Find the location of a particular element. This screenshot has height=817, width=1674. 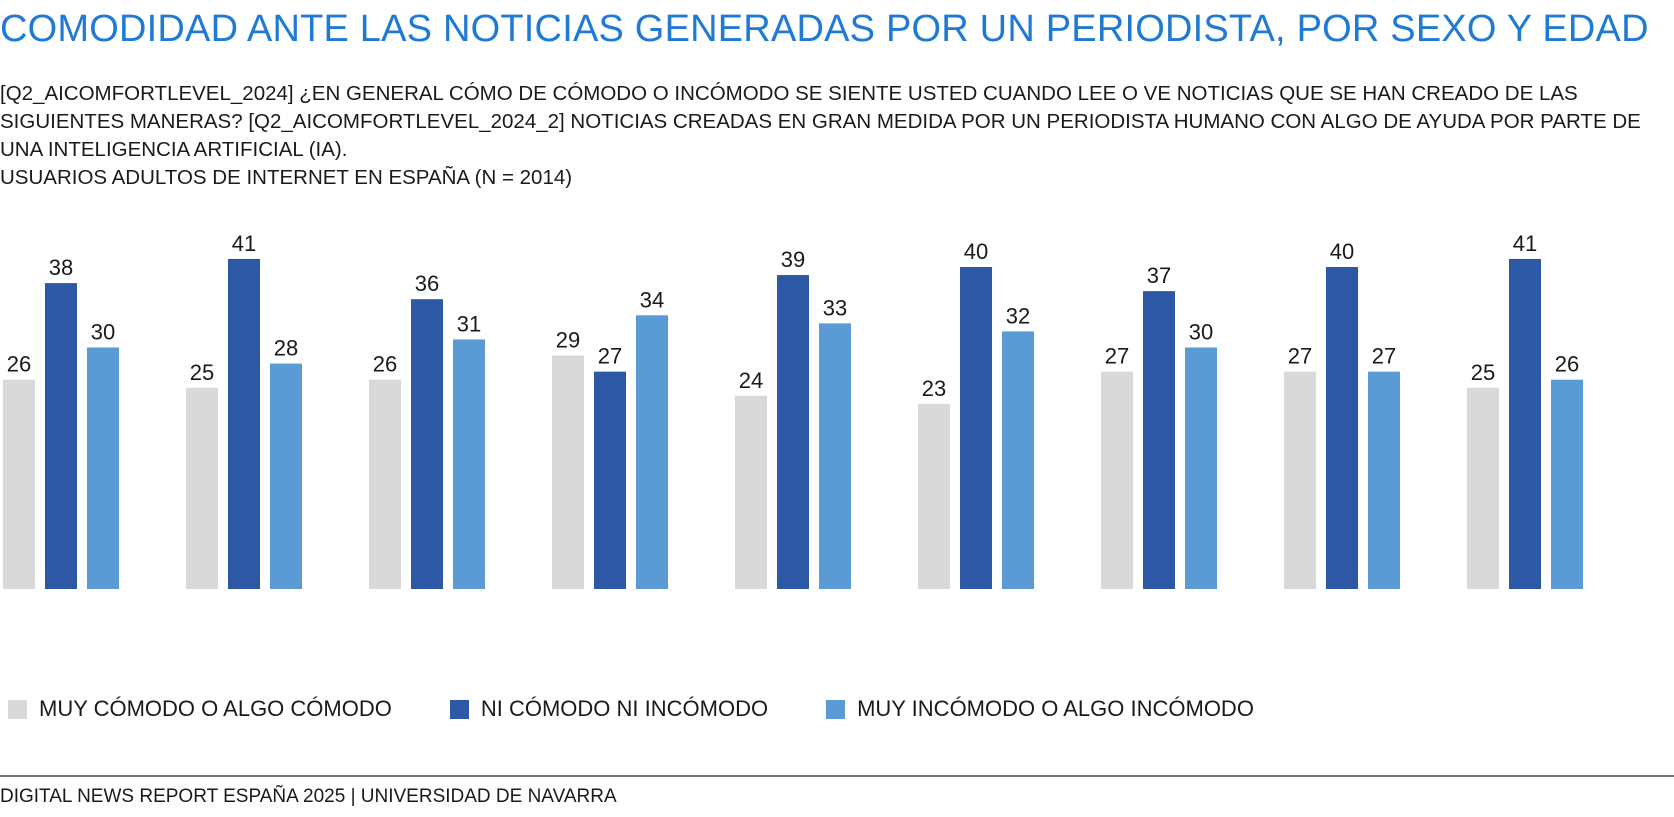

data-label-neutral-1: 41 is located at coordinates (244, 243).